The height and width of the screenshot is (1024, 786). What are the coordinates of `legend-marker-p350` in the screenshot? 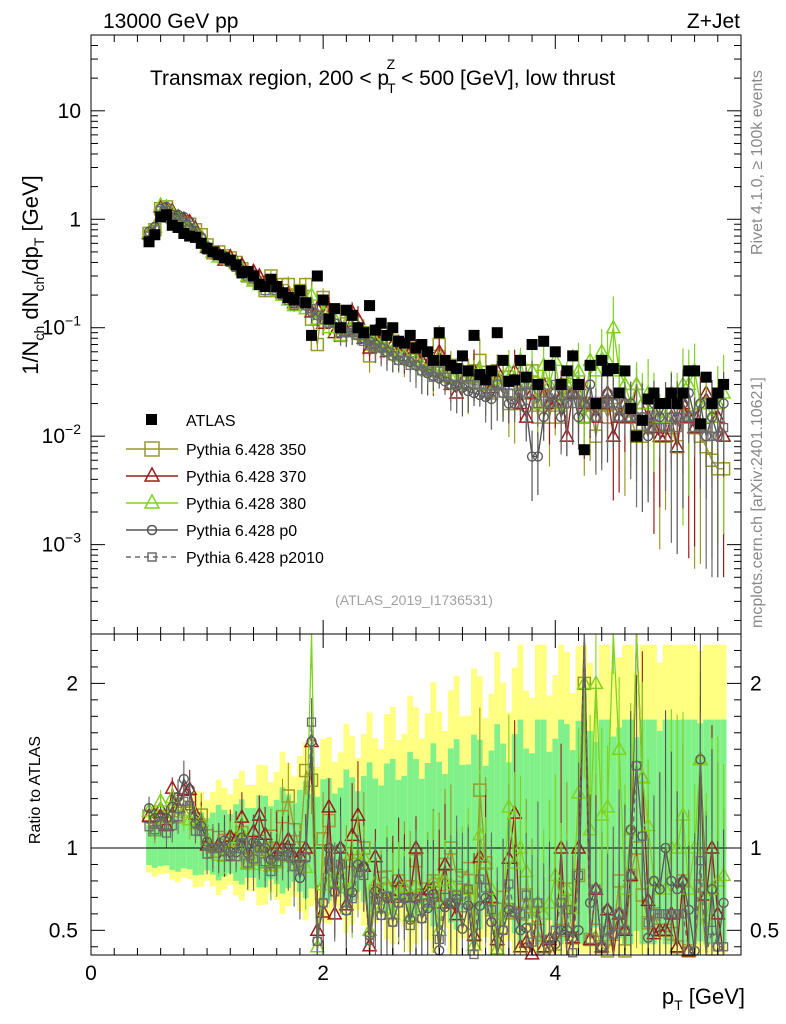 It's located at (152, 449).